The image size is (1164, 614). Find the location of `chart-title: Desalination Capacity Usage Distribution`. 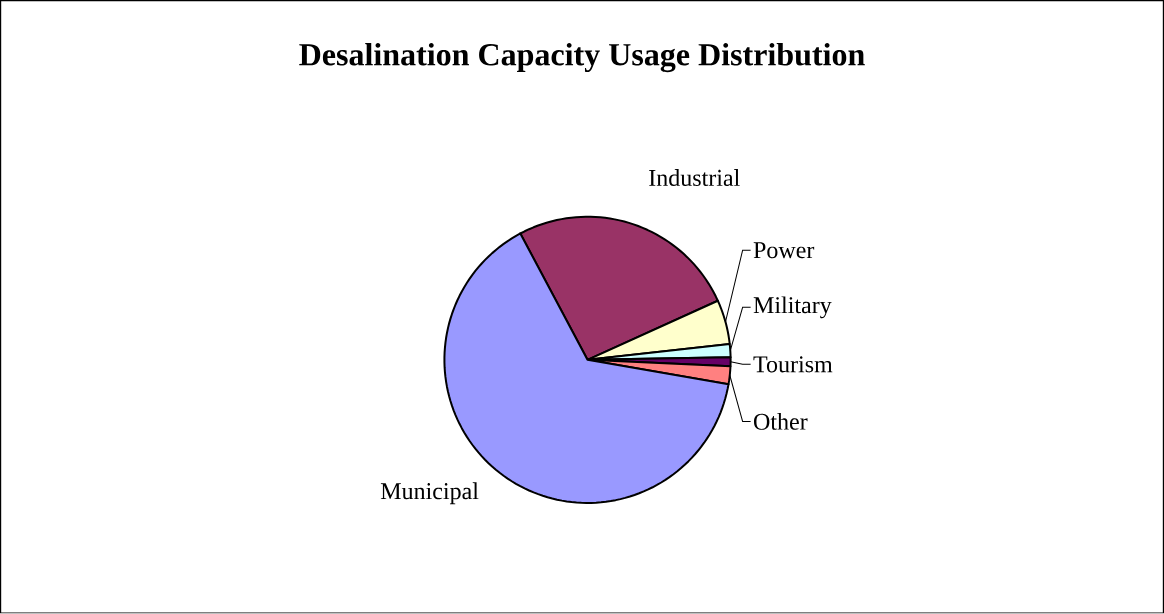

chart-title: Desalination Capacity Usage Distribution is located at coordinates (582, 58).